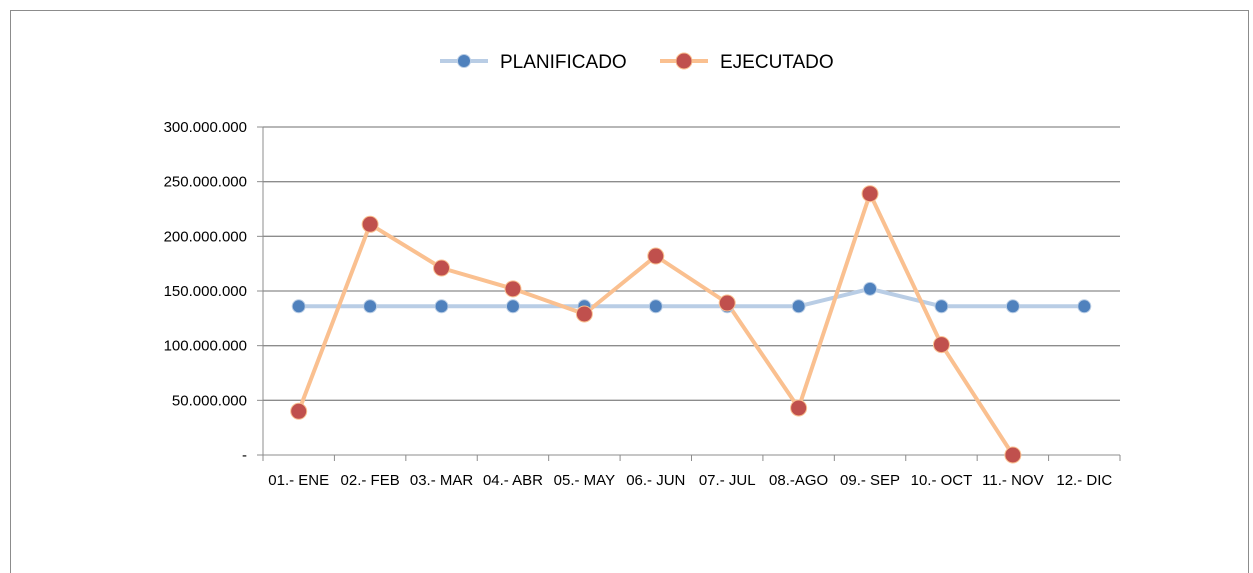  Describe the element at coordinates (205, 236) in the screenshot. I see `y-tick-label: 200.000.000` at that location.